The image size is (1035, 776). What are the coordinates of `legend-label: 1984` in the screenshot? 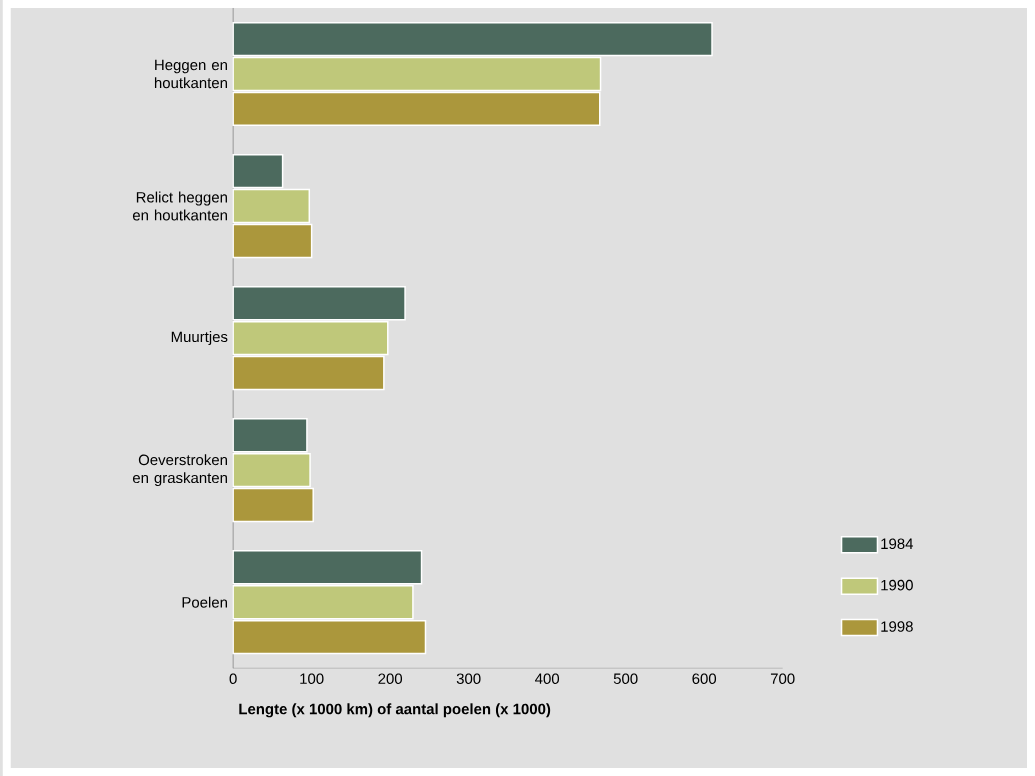 It's located at (897, 544).